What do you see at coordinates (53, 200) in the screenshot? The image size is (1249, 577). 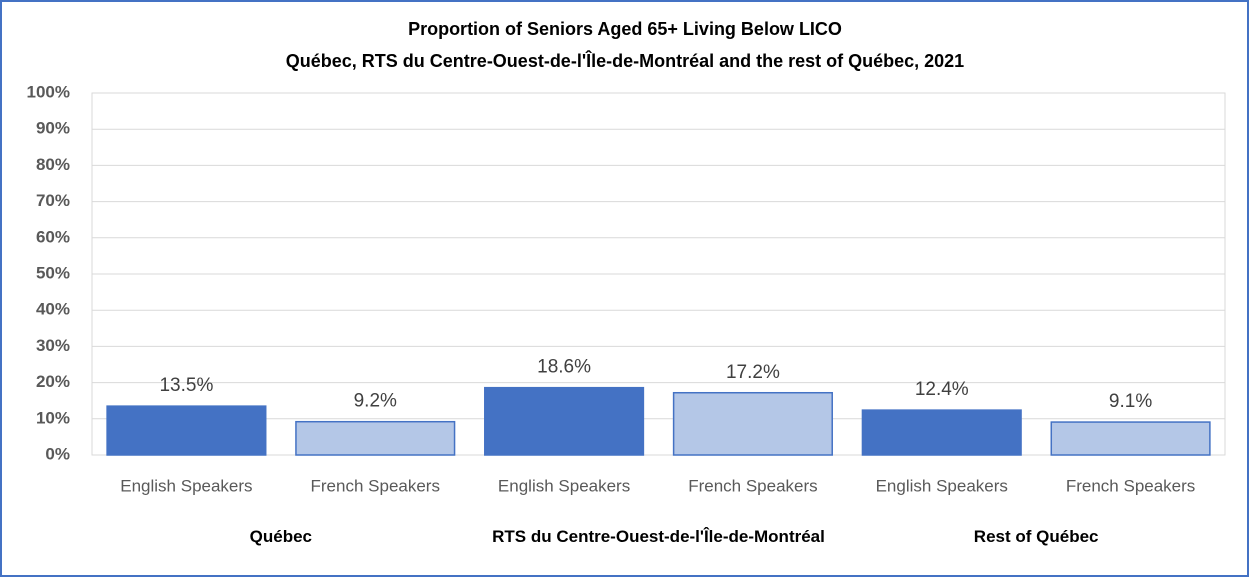 I see `y-tick-label: 70%` at bounding box center [53, 200].